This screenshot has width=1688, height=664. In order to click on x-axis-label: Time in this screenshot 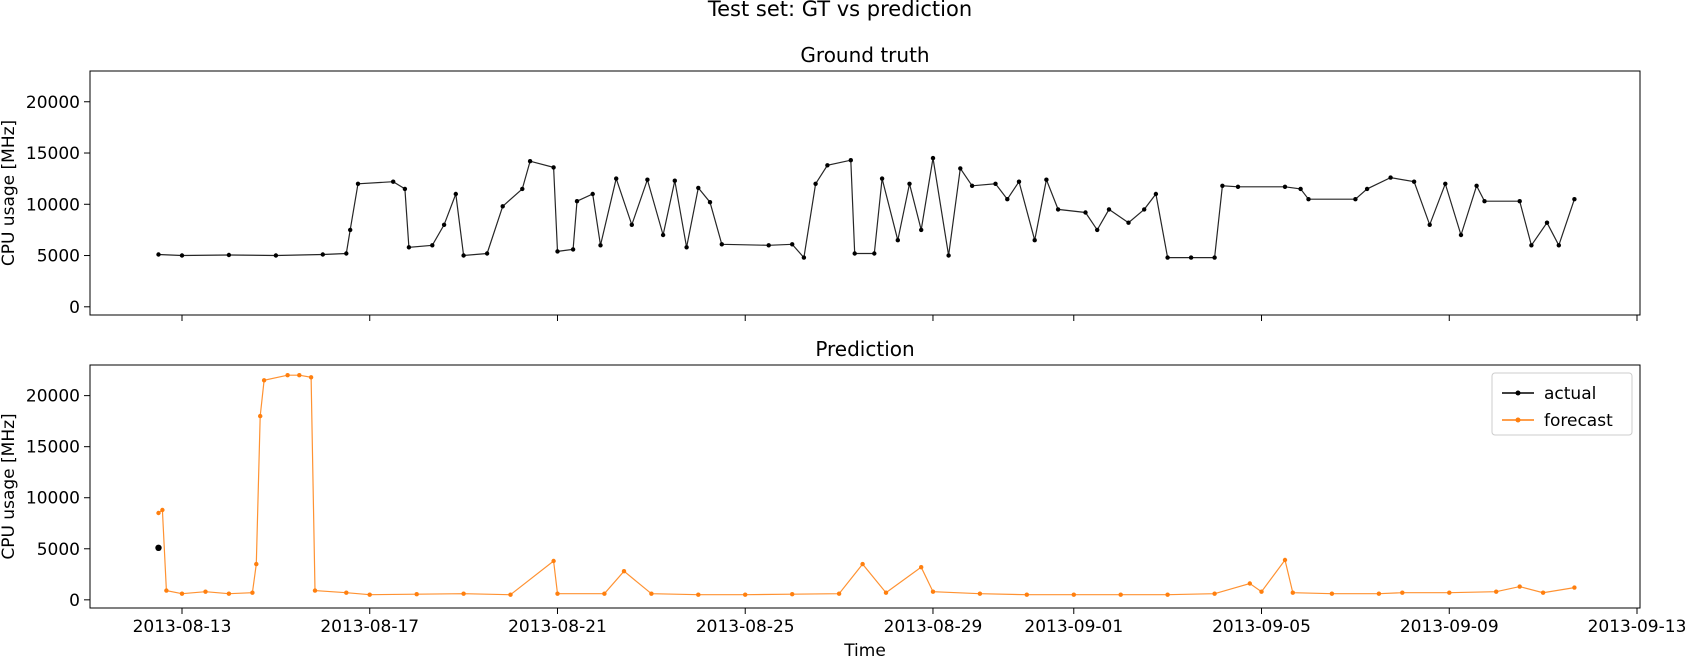, I will do `click(864, 650)`.